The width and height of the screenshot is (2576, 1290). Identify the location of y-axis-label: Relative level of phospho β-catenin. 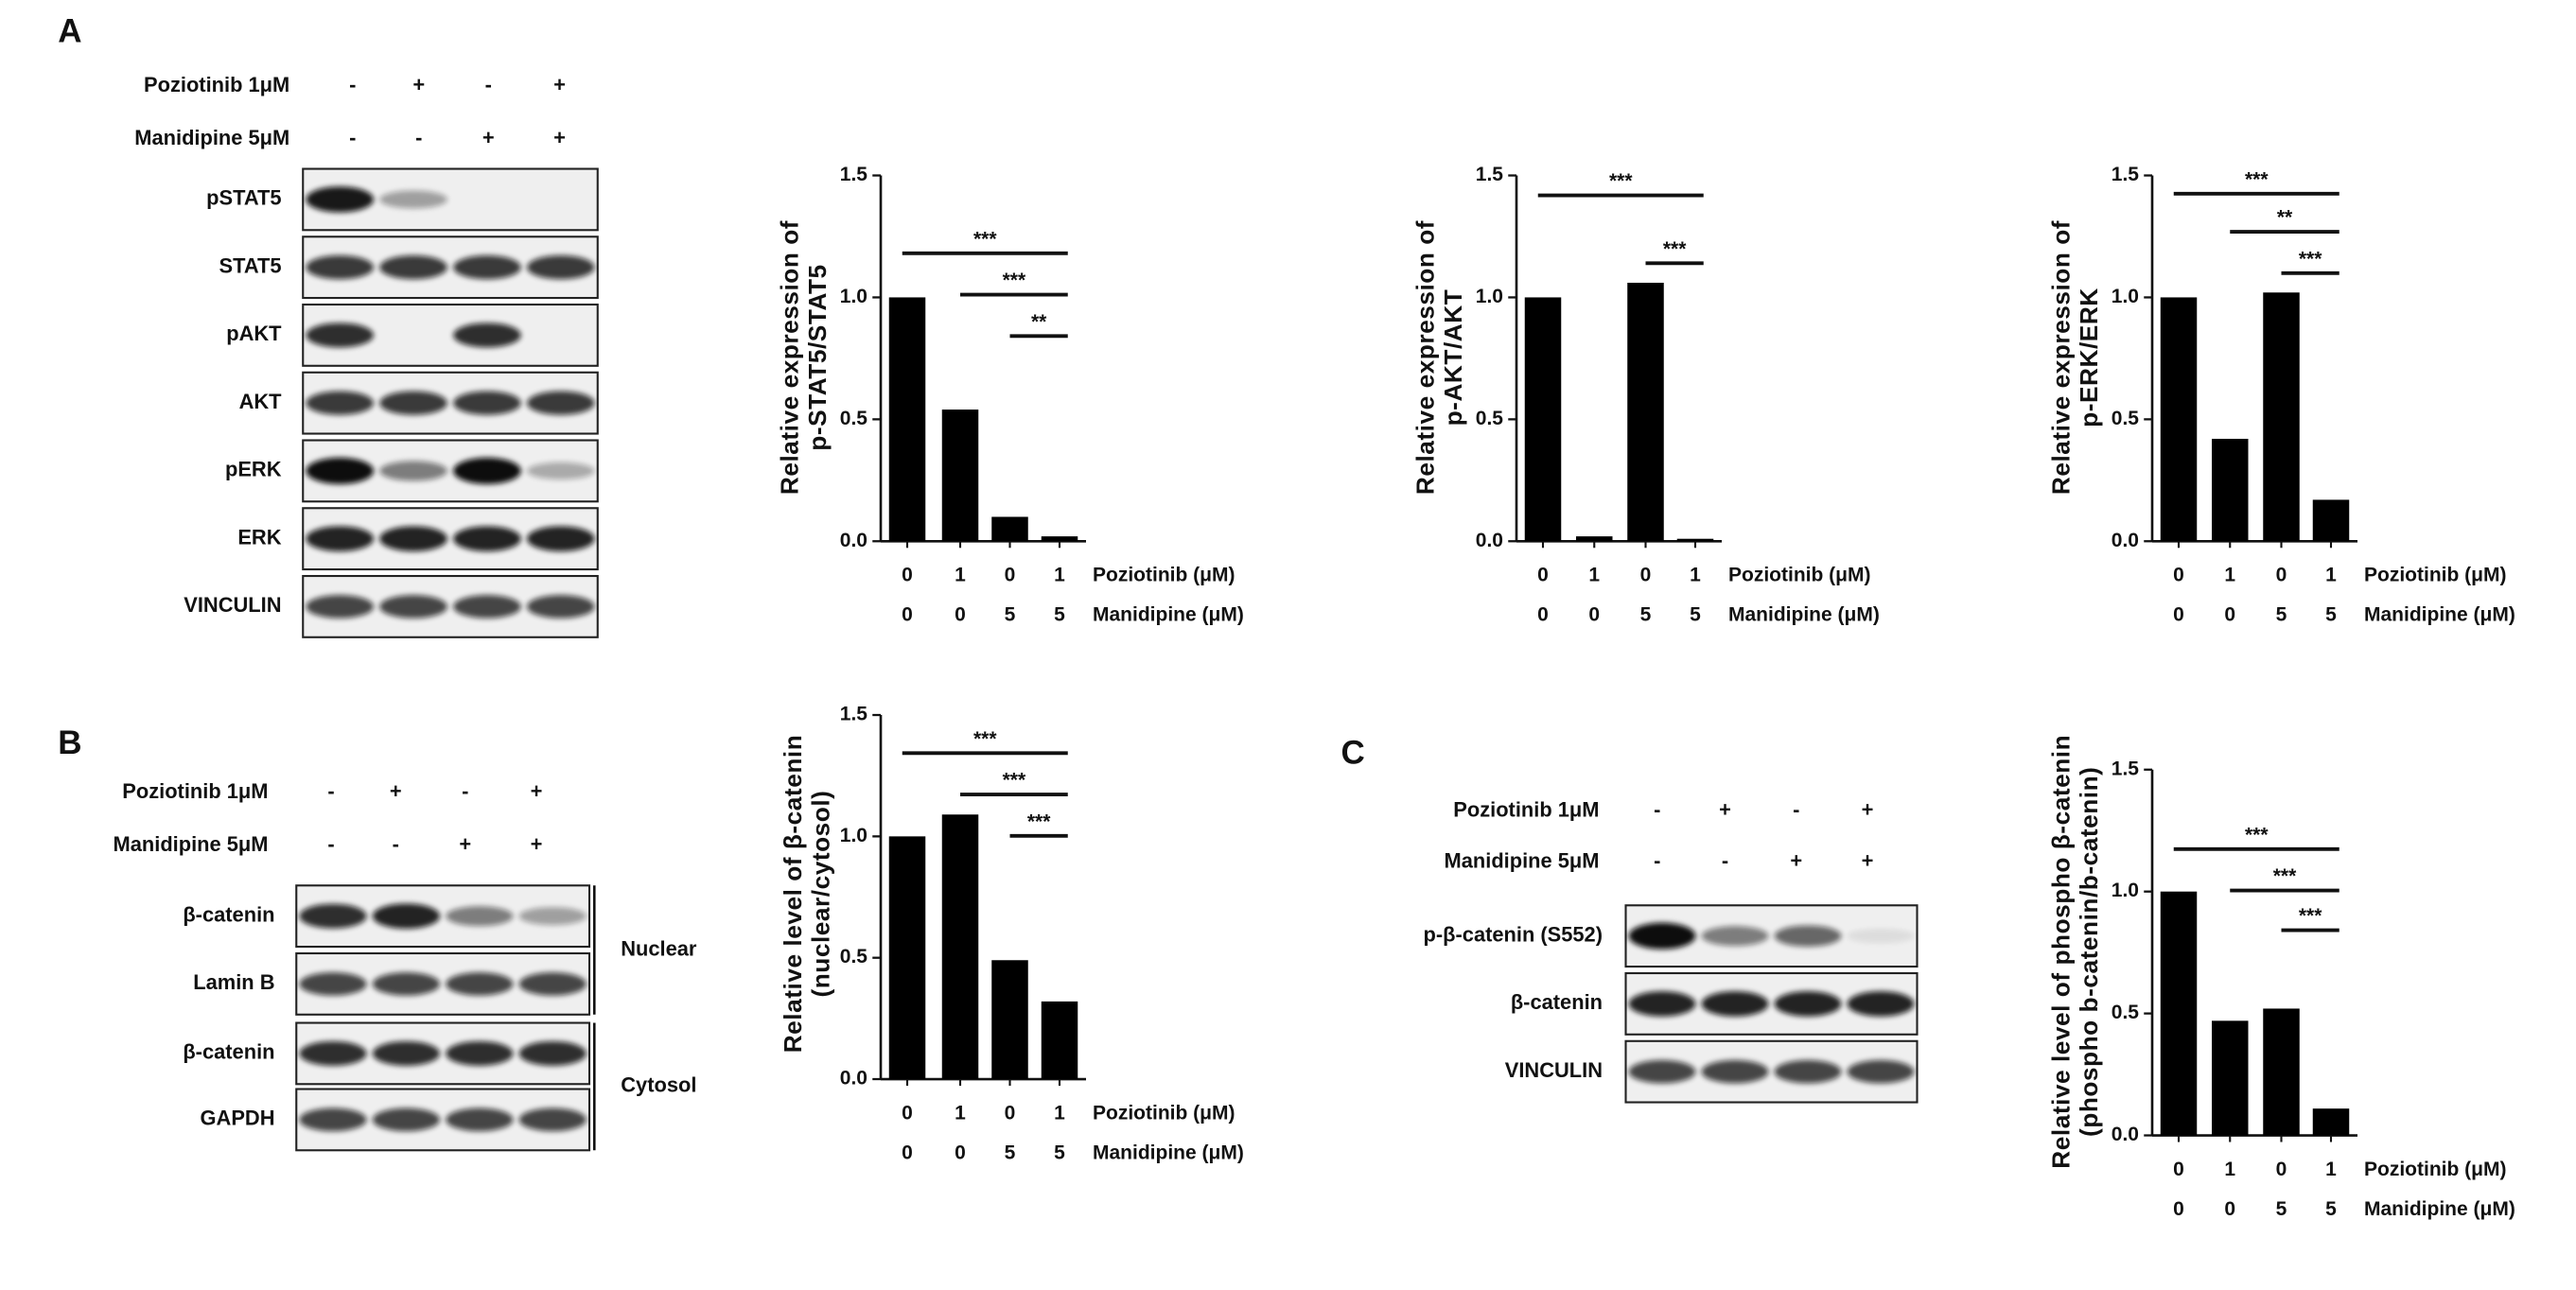
(2061, 952).